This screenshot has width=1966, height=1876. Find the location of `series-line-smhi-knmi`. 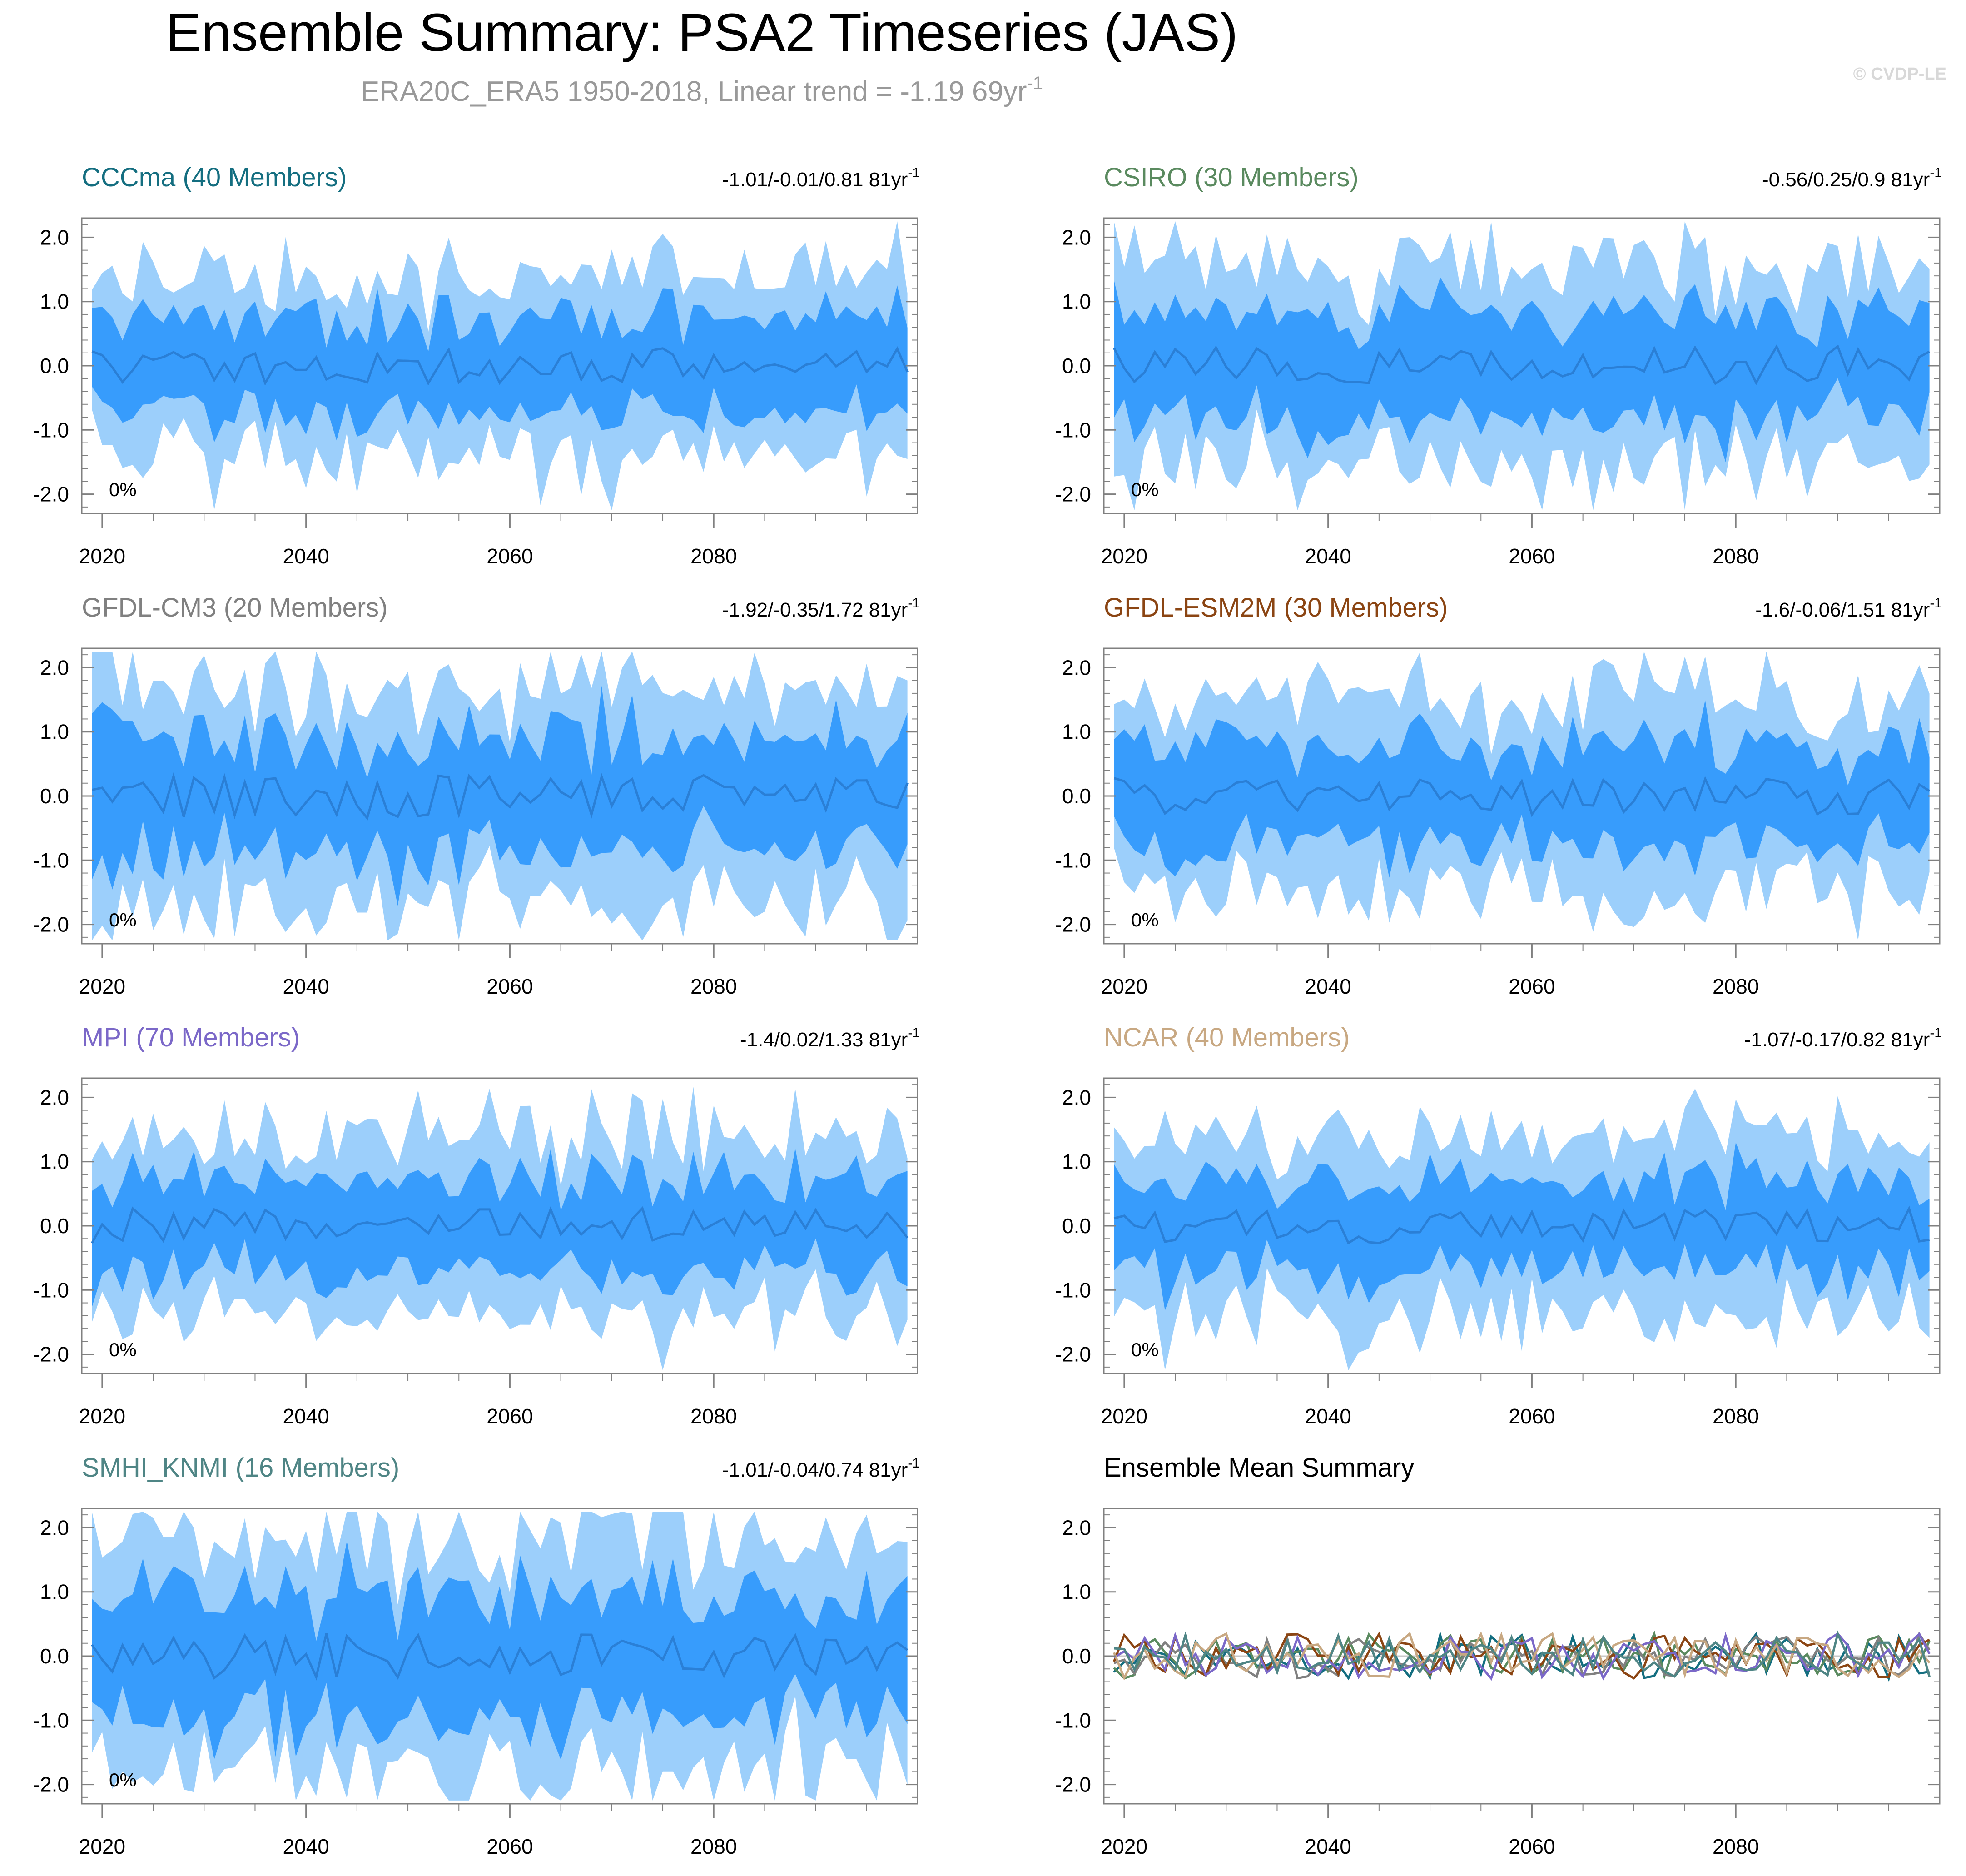

series-line-smhi-knmi is located at coordinates (1522, 1654).